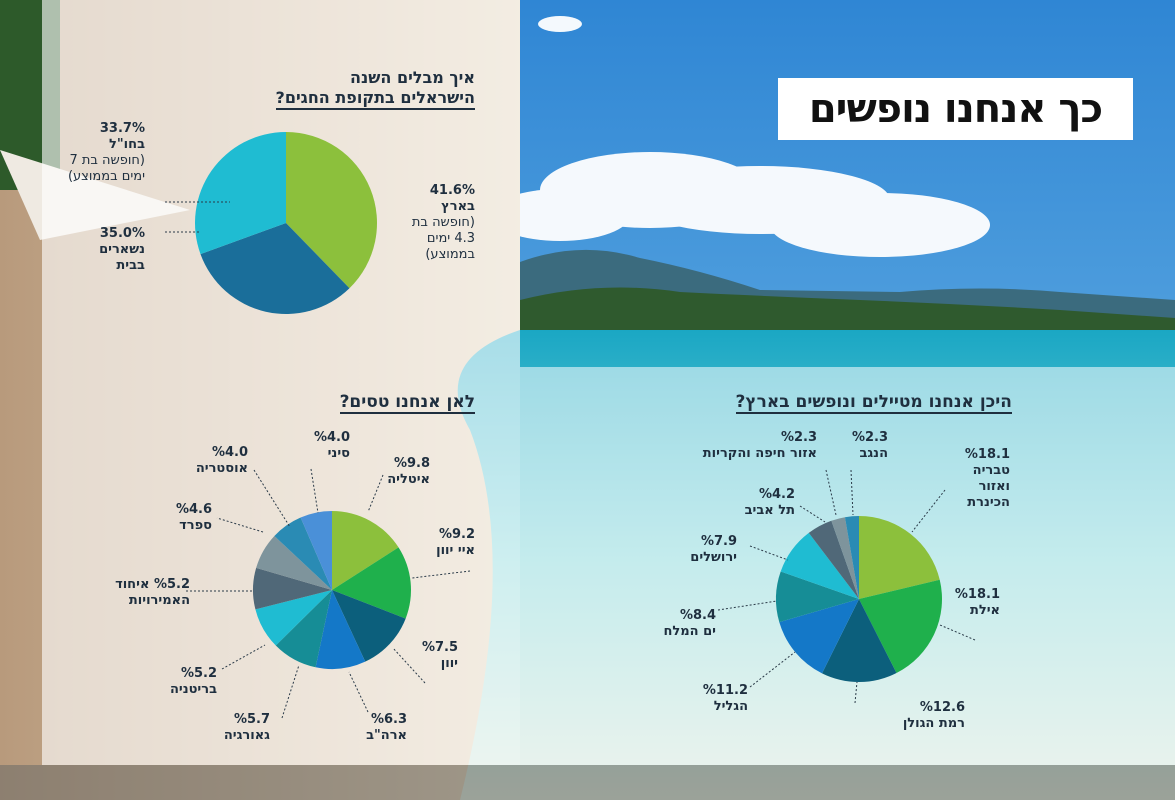 This screenshot has height=800, width=1175. What do you see at coordinates (375, 99) in the screenshot?
I see `chart1-title-line2: הישראלים בתקופת החגים?` at bounding box center [375, 99].